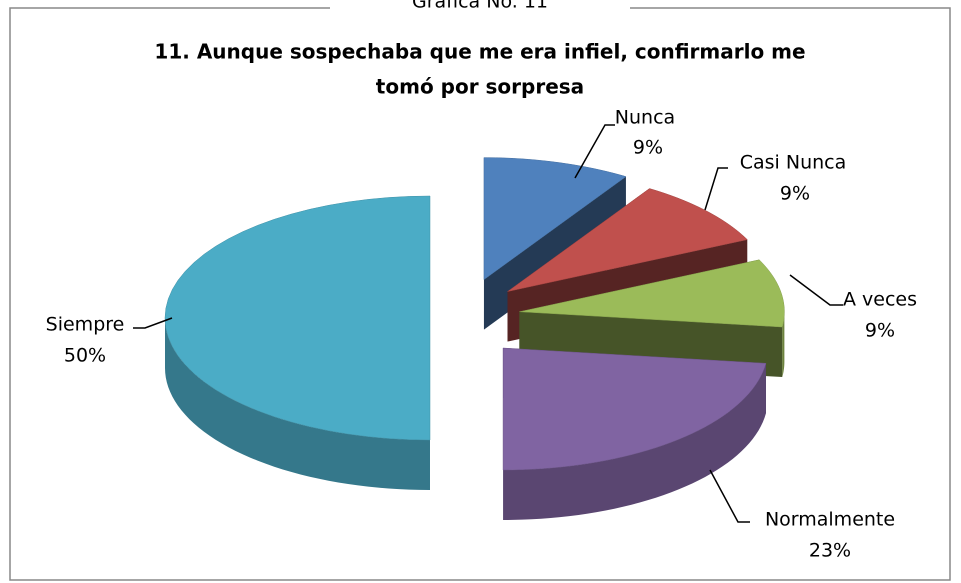 Image resolution: width=961 pixels, height=583 pixels. Describe the element at coordinates (645, 118) in the screenshot. I see `category-label: Nunca` at that location.